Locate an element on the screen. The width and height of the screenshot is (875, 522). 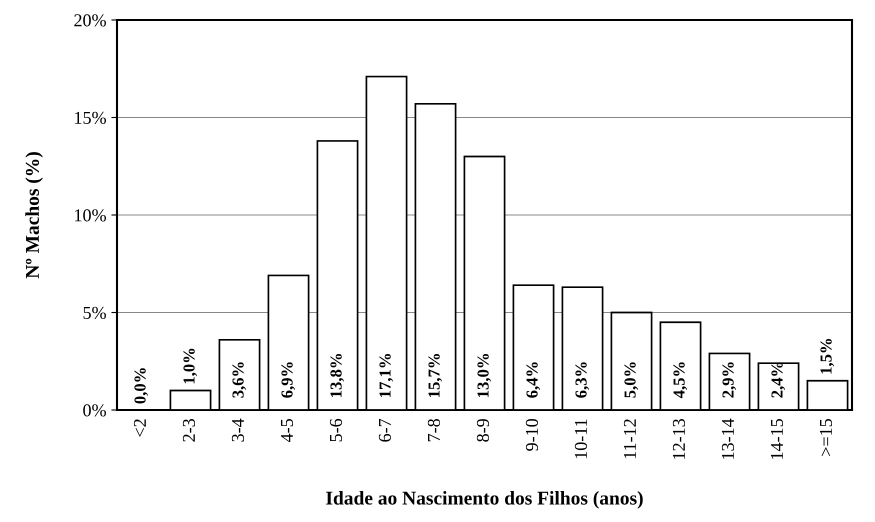
data-label: 17,1% is located at coordinates (386, 375).